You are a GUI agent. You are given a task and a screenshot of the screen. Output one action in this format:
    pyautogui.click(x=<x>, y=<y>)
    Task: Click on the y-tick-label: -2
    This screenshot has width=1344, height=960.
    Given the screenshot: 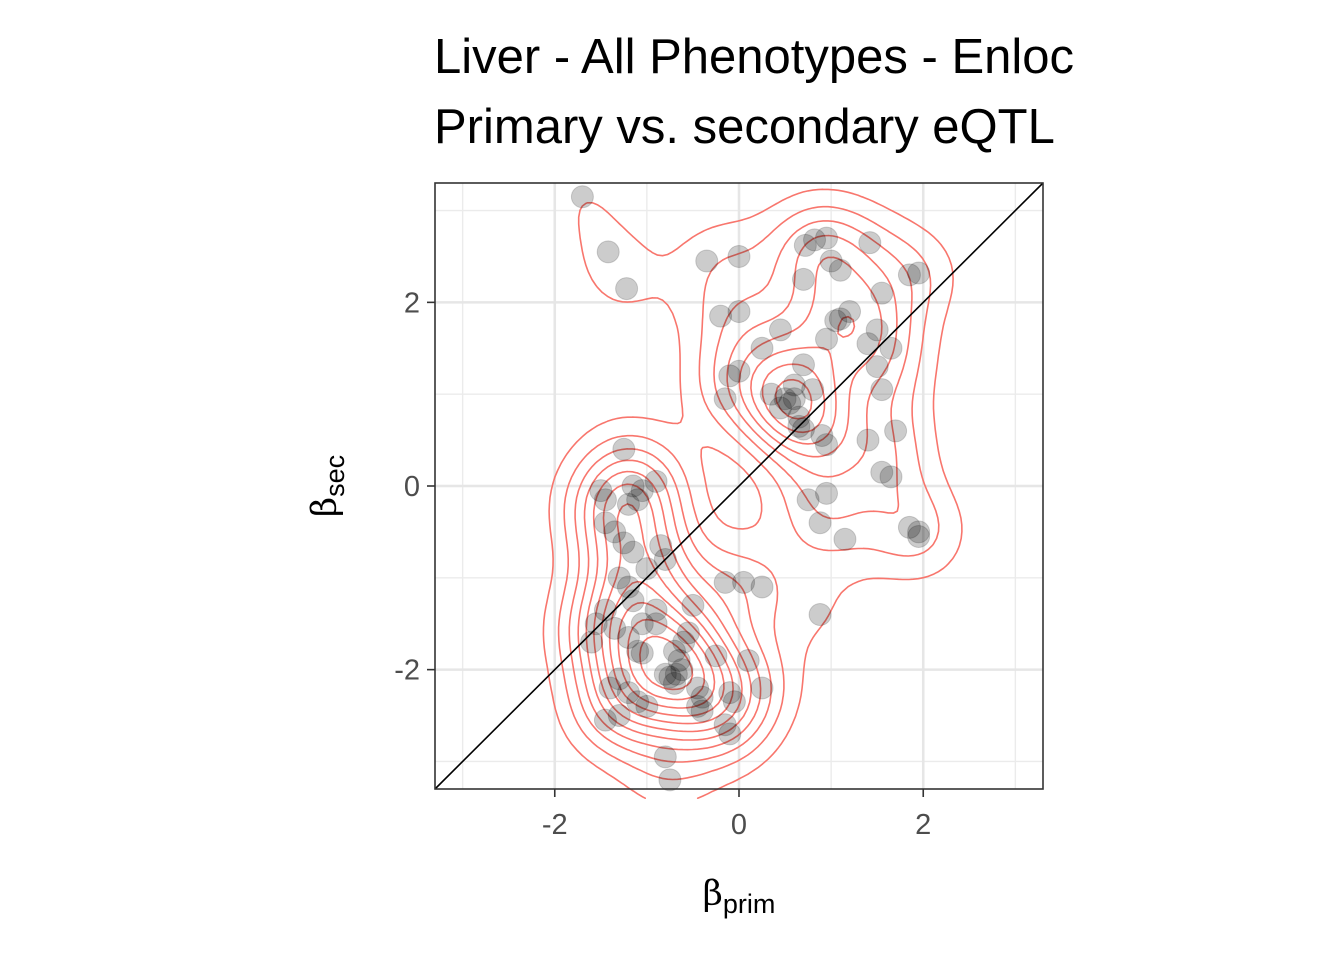 What is the action you would take?
    pyautogui.click(x=407, y=671)
    